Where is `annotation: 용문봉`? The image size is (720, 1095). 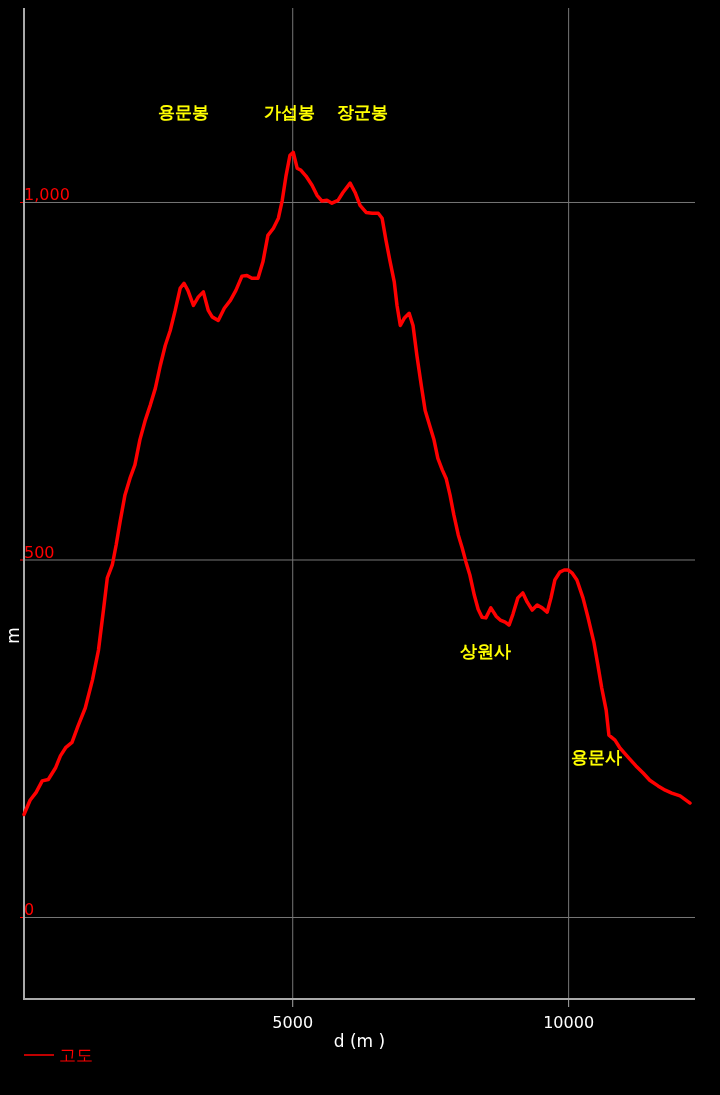
annotation: 용문봉 is located at coordinates (183, 112).